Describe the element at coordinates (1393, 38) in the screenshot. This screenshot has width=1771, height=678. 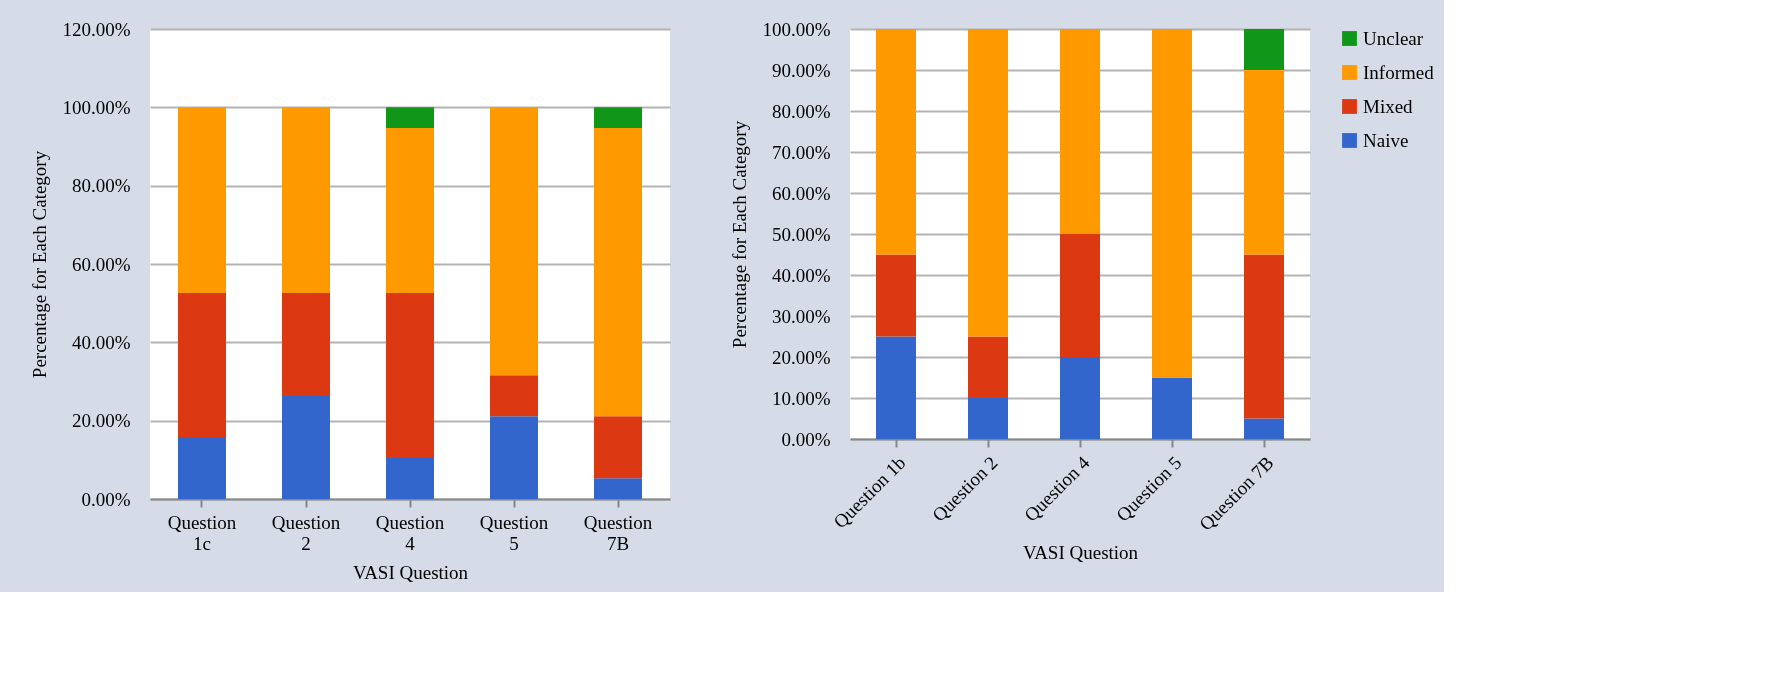
I see `legend-label: Unclear` at that location.